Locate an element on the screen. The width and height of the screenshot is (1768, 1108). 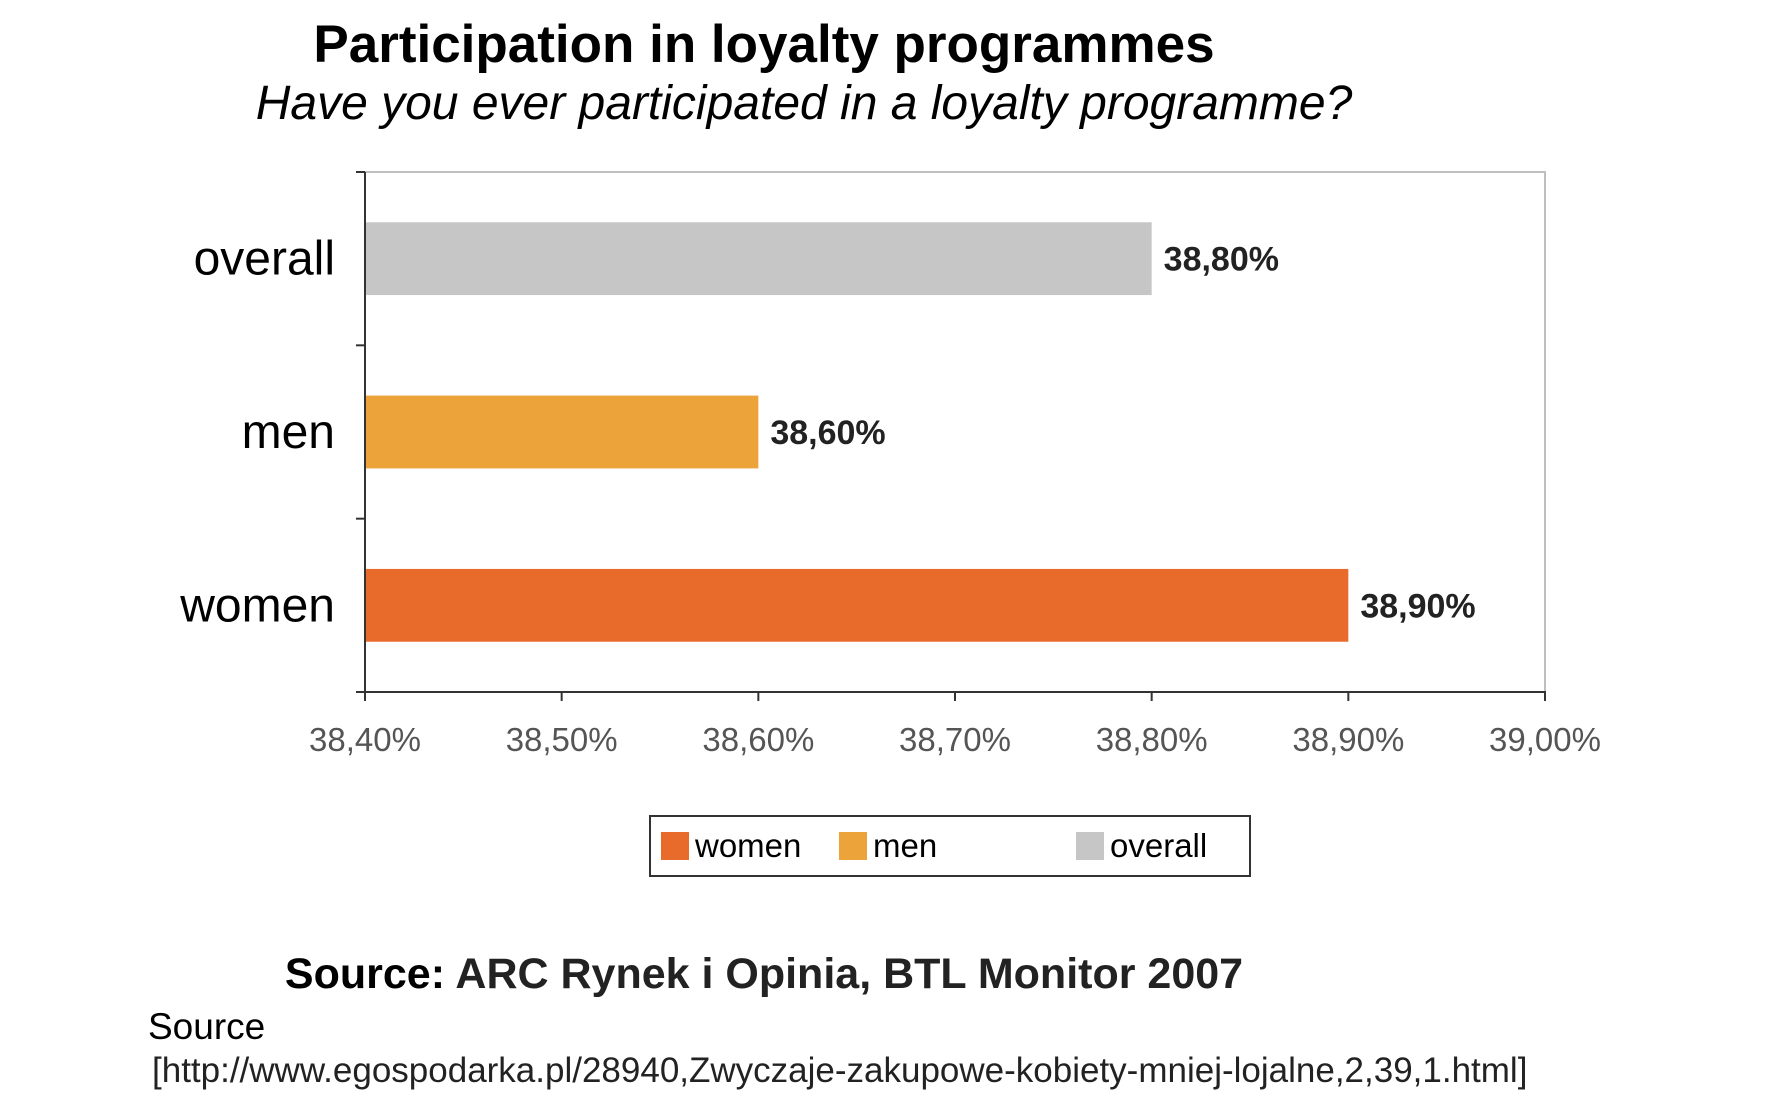
x-tick-label: 38,40% is located at coordinates (365, 739).